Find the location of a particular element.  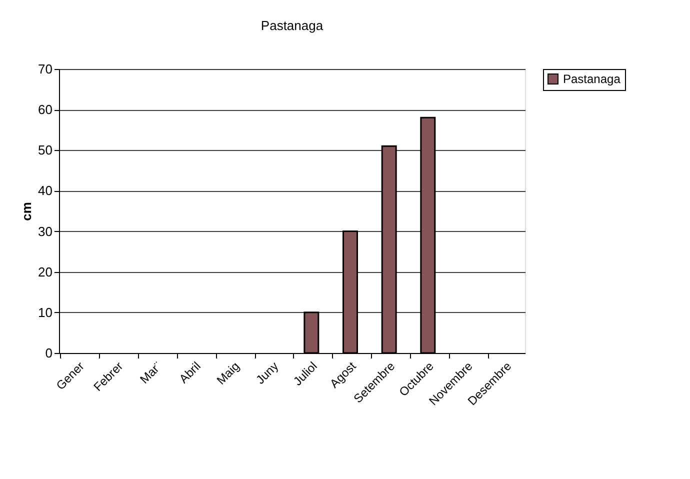

y-tick-label: 40 is located at coordinates (45, 190).